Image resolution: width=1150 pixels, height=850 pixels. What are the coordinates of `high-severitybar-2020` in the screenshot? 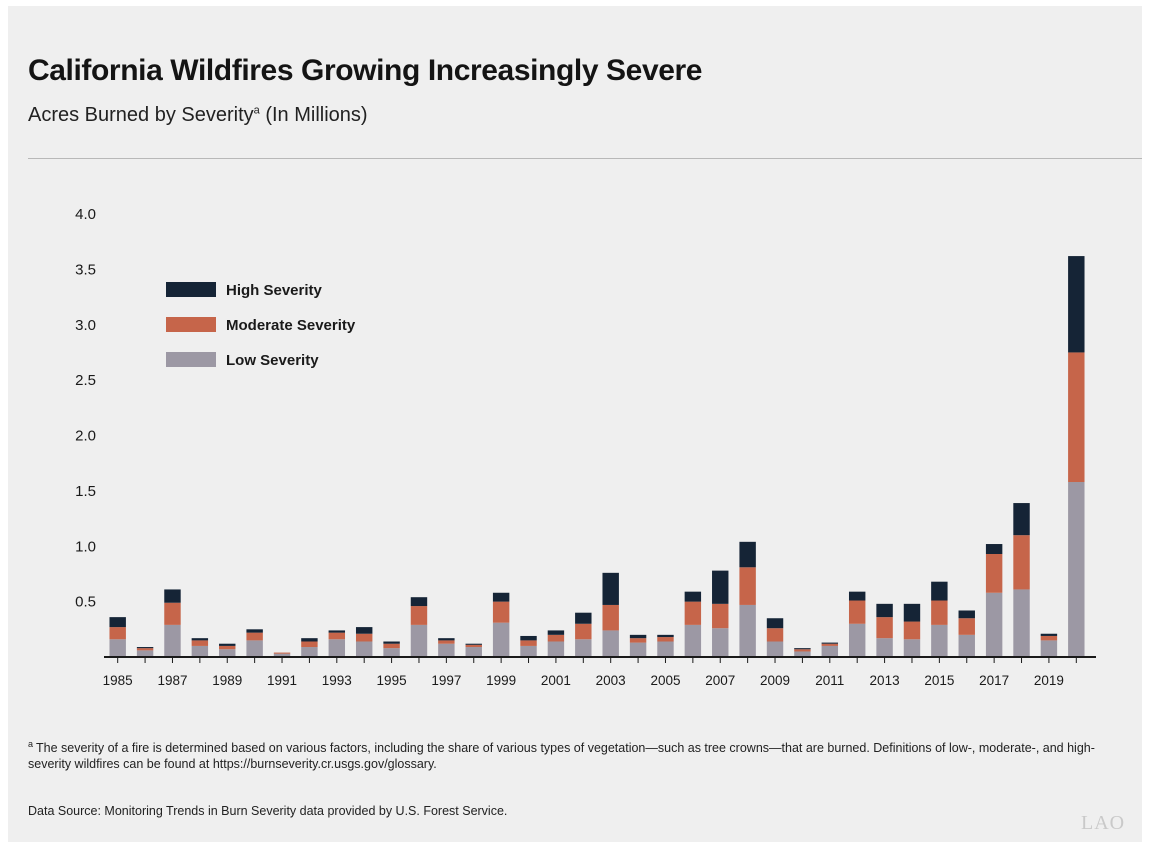 It's located at (1076, 304).